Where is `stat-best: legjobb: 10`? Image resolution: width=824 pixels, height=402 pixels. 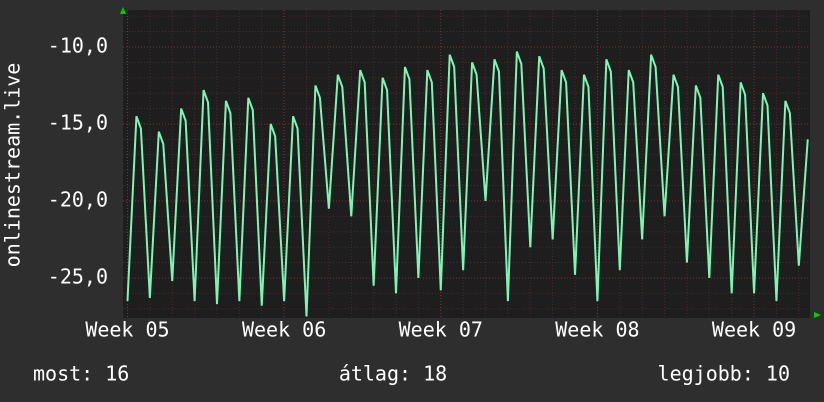
stat-best: legjobb: 10 is located at coordinates (724, 374).